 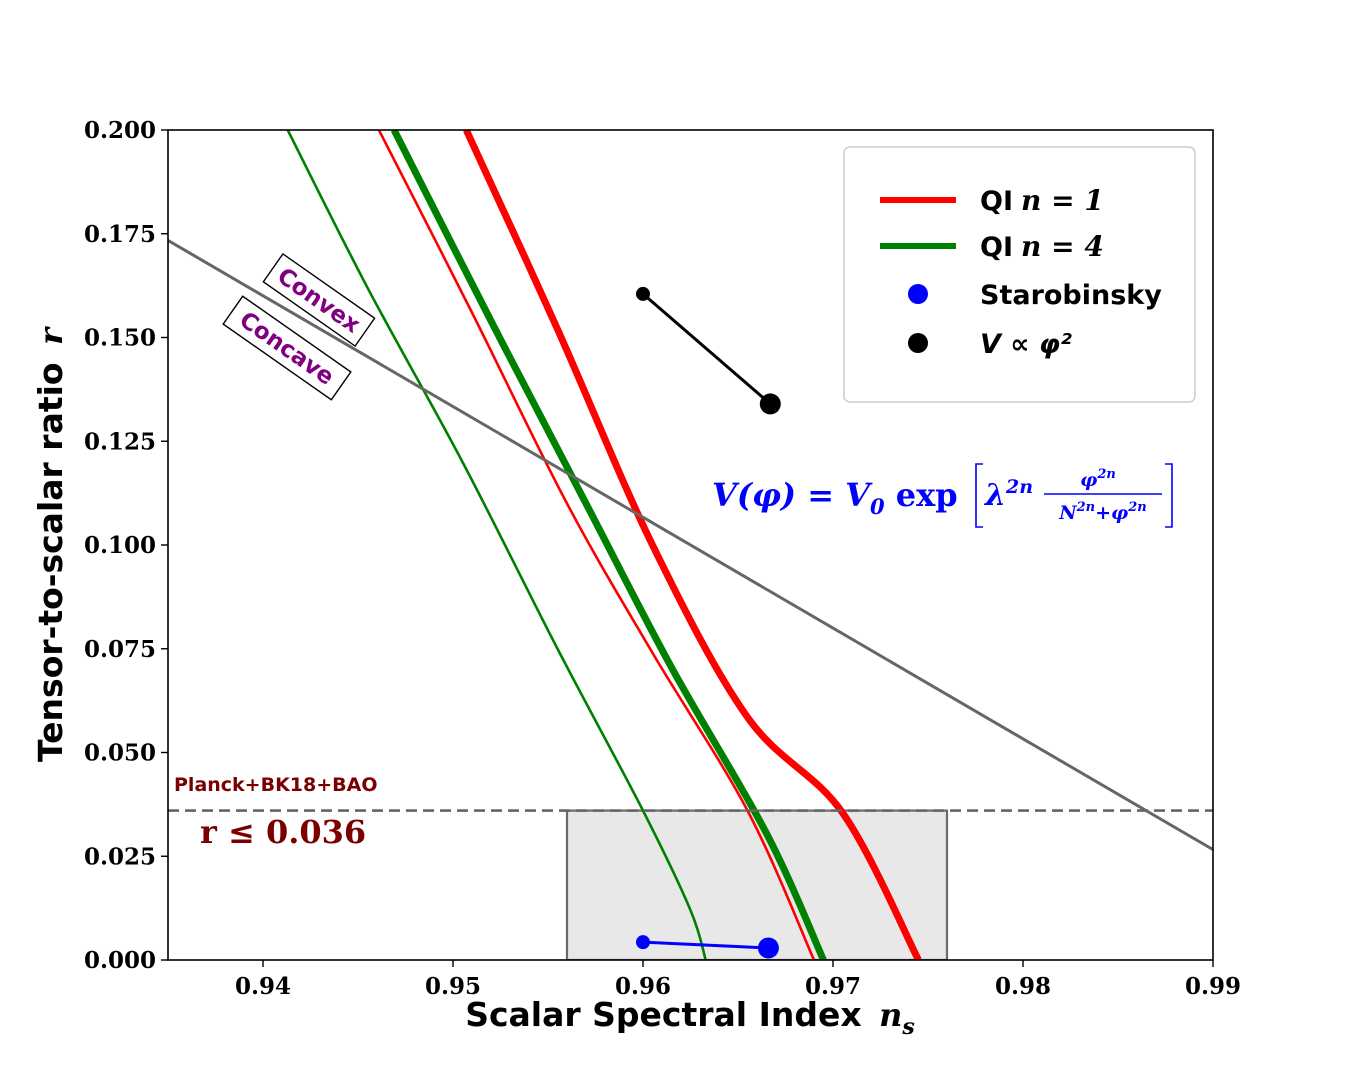 I want to click on legend-frame, so click(x=1019, y=274).